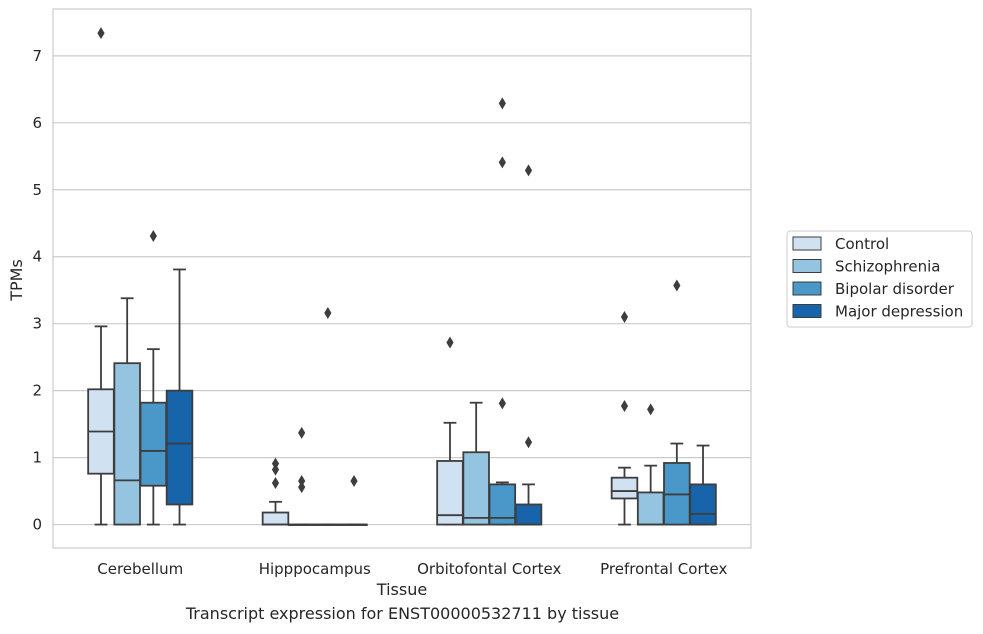 The width and height of the screenshot is (983, 634). I want to click on legend-label: Bipolar disorder, so click(895, 289).